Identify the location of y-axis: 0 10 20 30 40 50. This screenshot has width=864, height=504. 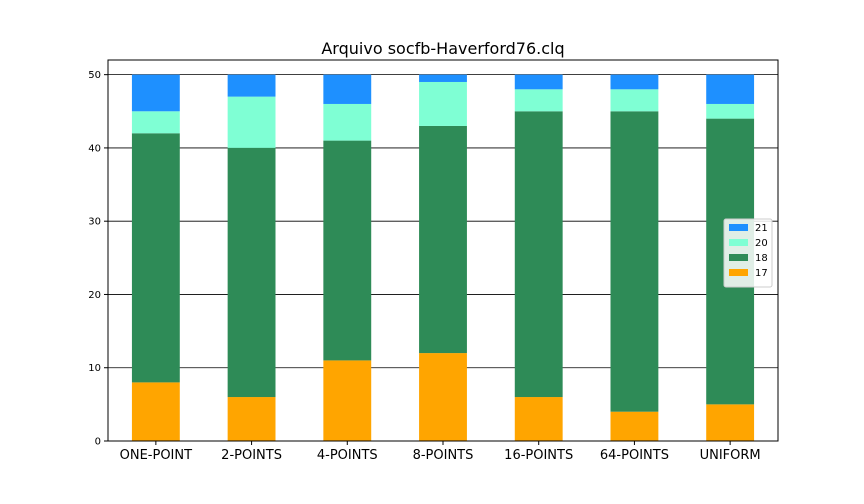
(98, 259).